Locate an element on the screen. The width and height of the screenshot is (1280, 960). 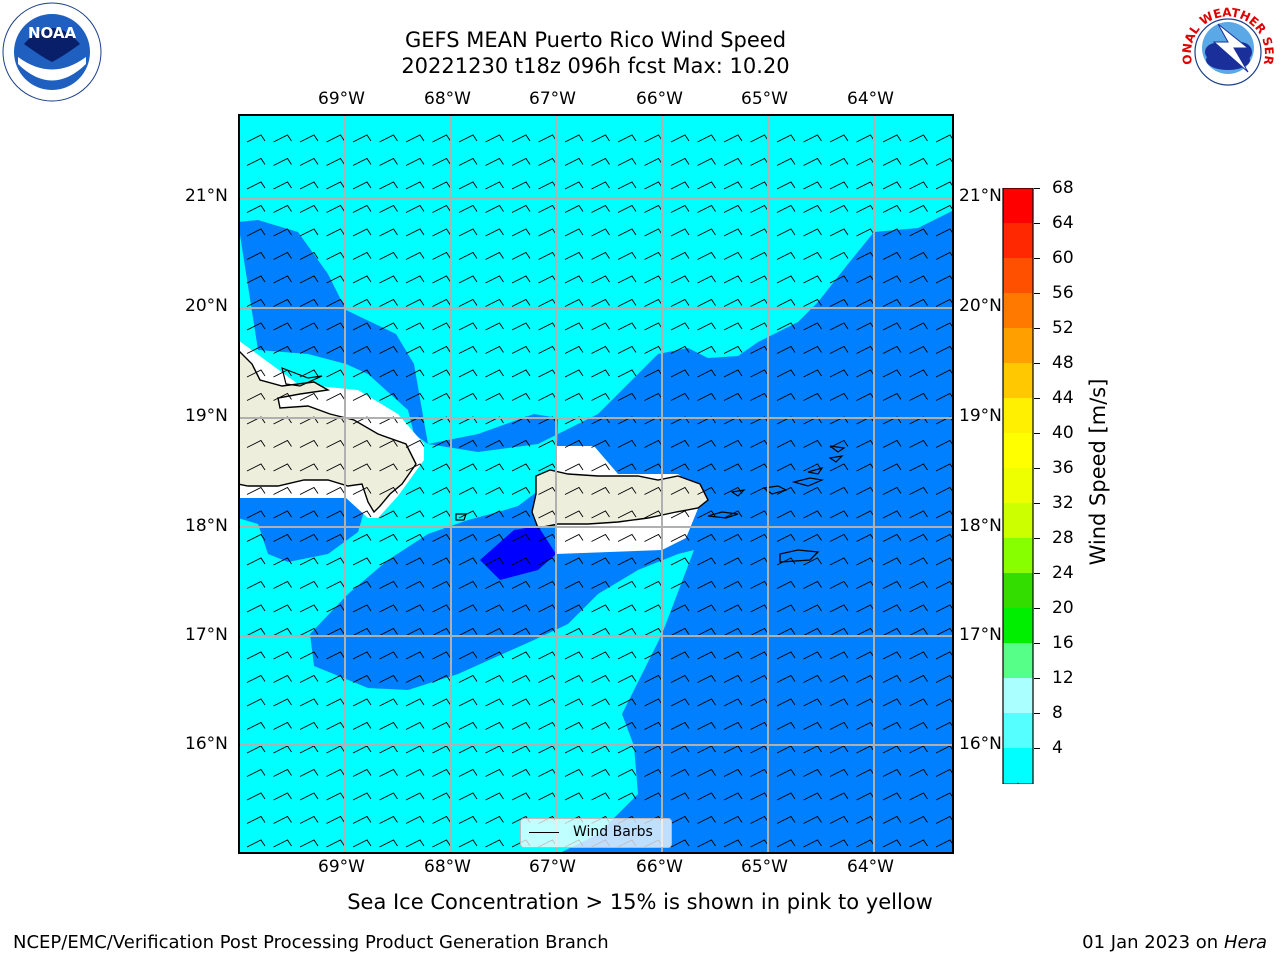
colorbar-tick-label: 64 is located at coordinates (1063, 223).